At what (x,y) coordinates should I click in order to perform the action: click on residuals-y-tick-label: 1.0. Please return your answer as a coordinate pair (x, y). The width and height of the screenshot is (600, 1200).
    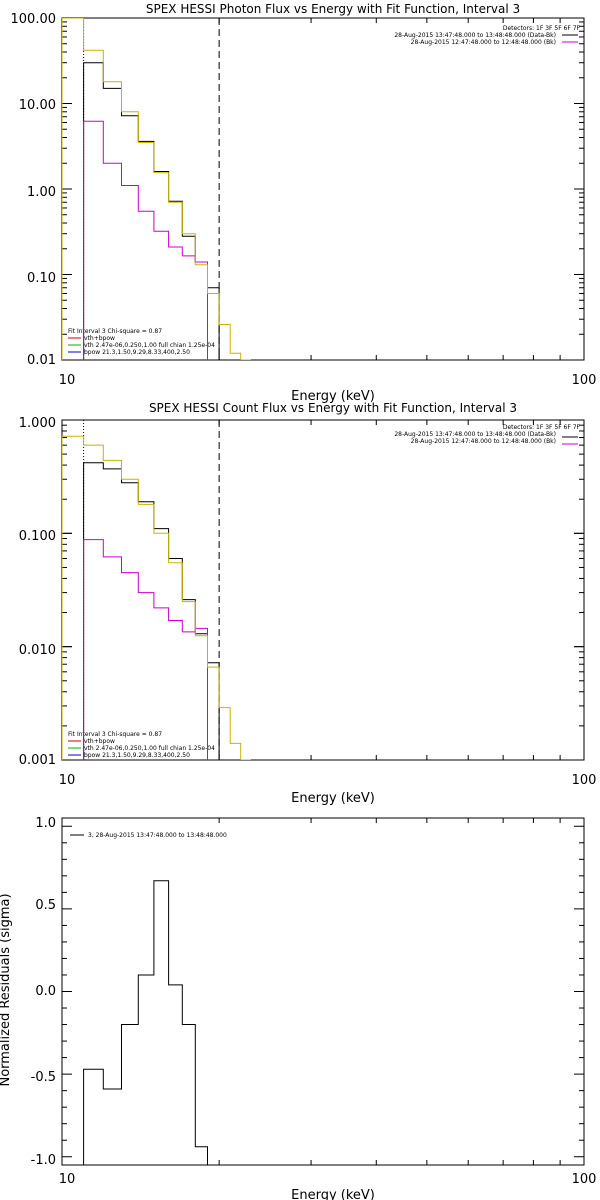
    Looking at the image, I should click on (45, 823).